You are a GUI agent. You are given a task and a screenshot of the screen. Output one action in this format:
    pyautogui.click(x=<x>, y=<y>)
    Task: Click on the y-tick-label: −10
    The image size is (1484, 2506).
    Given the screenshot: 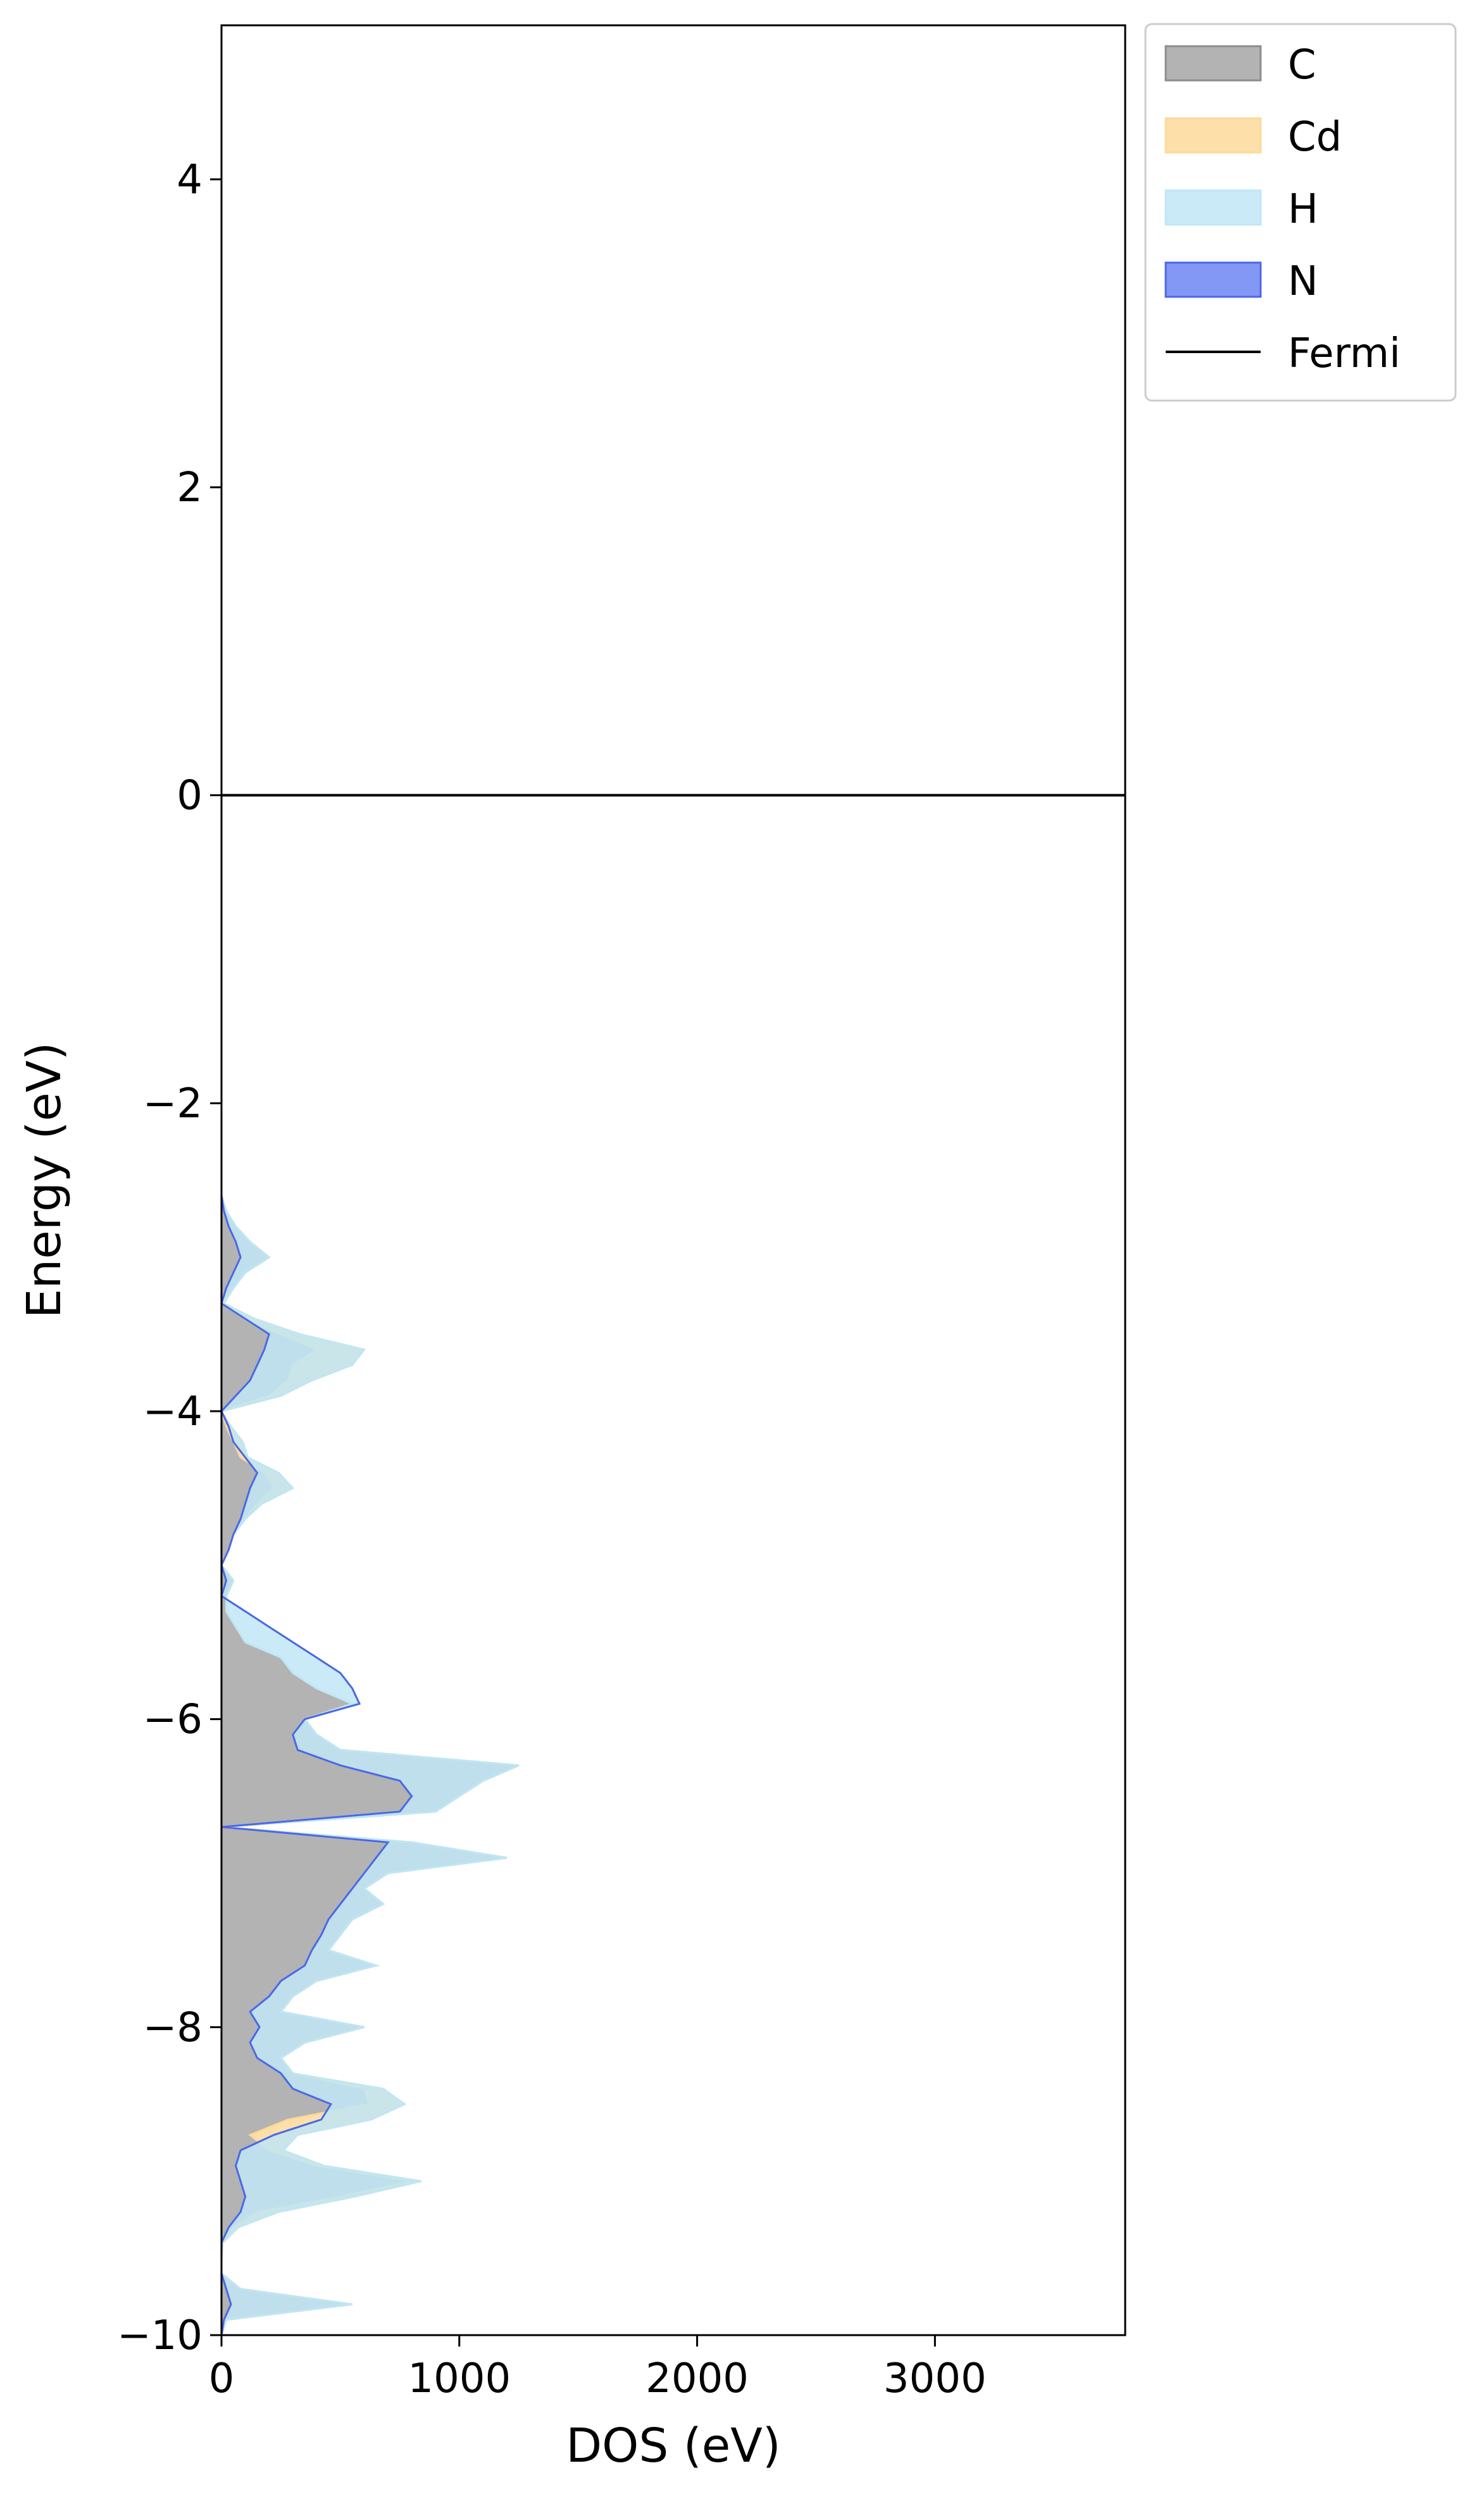 What is the action you would take?
    pyautogui.click(x=160, y=2335)
    